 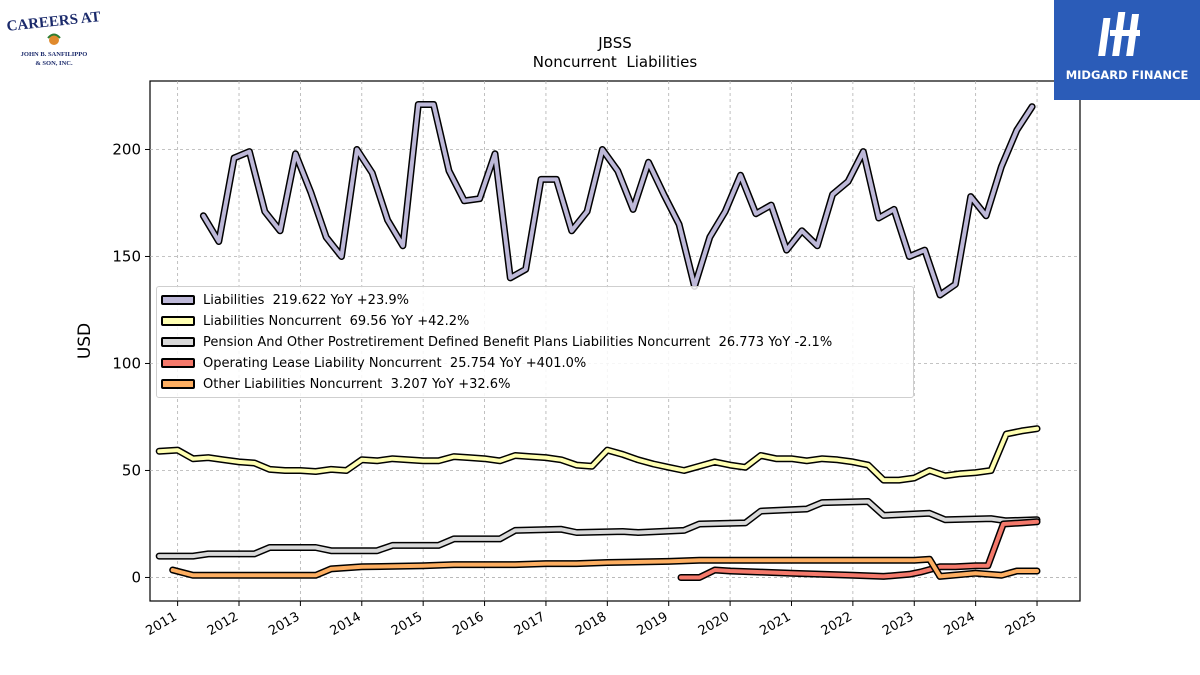 What do you see at coordinates (223, 624) in the screenshot?
I see `x-tick-label: 2012` at bounding box center [223, 624].